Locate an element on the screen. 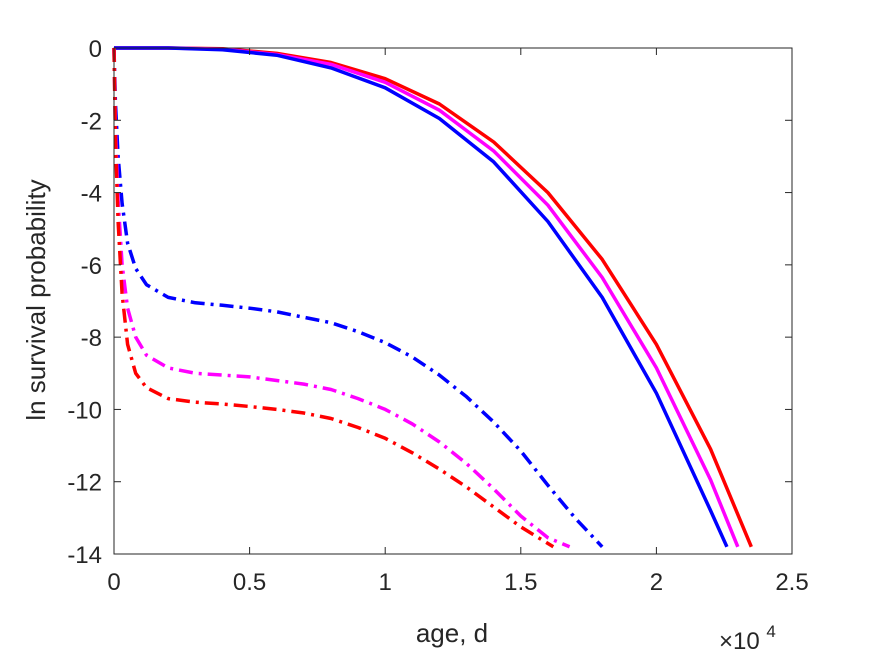 This screenshot has height=661, width=875. y-tick-label: -6 is located at coordinates (91, 266).